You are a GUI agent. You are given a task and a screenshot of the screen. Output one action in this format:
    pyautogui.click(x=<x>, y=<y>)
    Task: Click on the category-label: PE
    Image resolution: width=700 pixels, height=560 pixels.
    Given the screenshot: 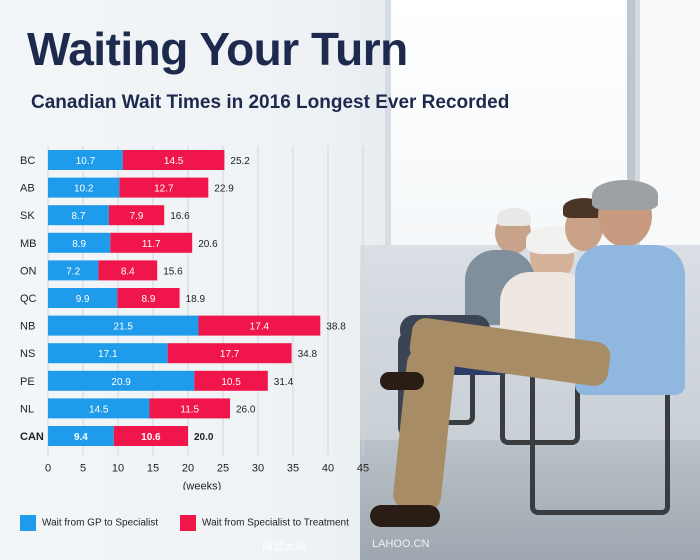 What is the action you would take?
    pyautogui.click(x=27, y=382)
    